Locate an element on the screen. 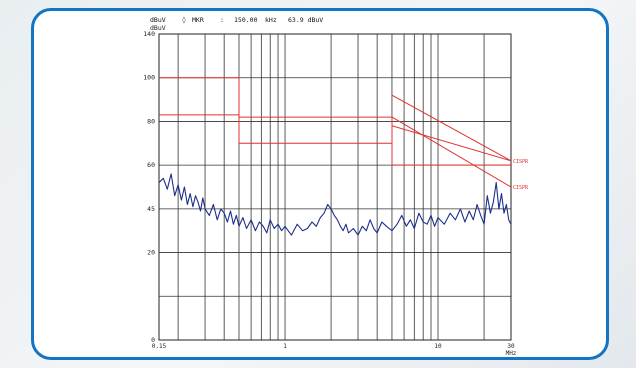 The width and height of the screenshot is (636, 368). header-marker-freq-unit: kHz is located at coordinates (271, 20).